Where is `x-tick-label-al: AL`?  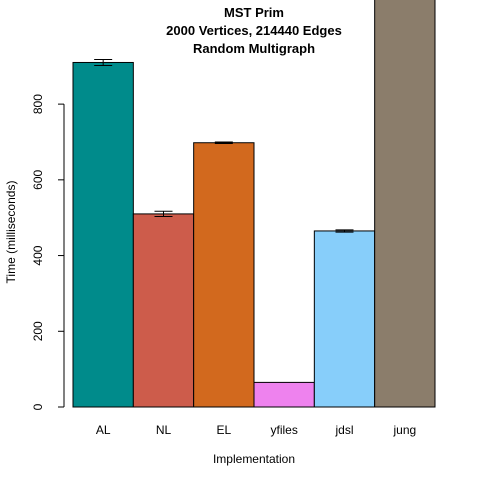 x-tick-label-al: AL is located at coordinates (103, 430).